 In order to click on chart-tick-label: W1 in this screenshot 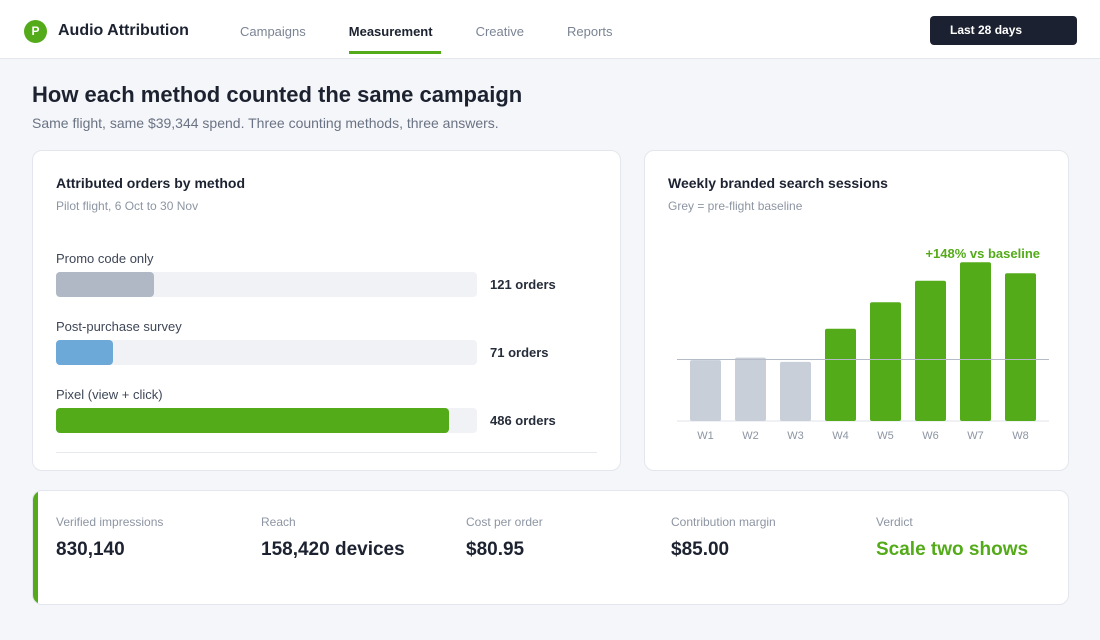, I will do `click(705, 436)`.